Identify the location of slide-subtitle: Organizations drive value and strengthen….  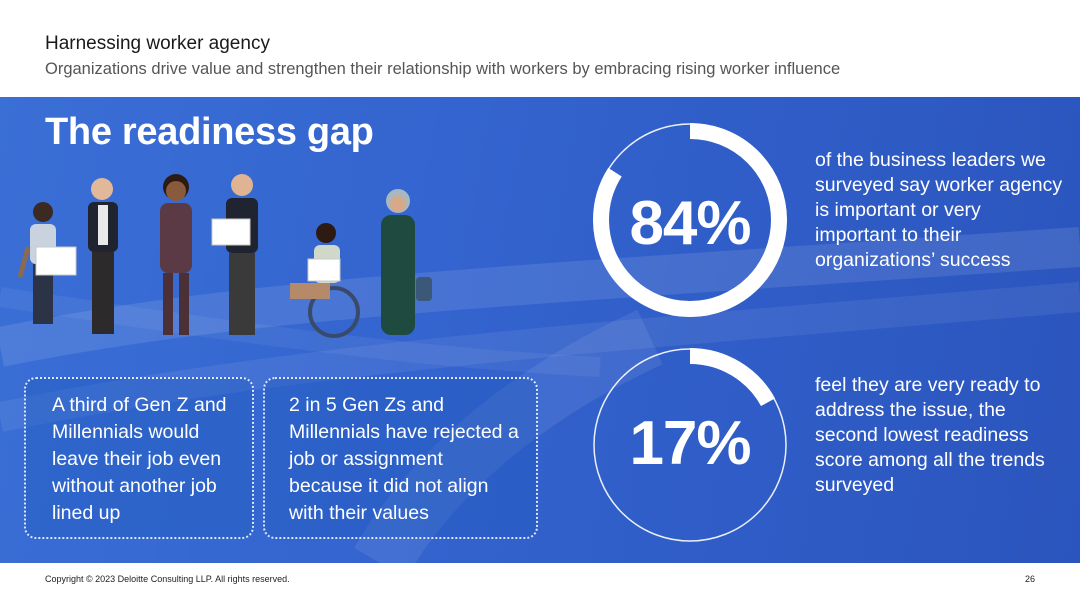
(443, 69).